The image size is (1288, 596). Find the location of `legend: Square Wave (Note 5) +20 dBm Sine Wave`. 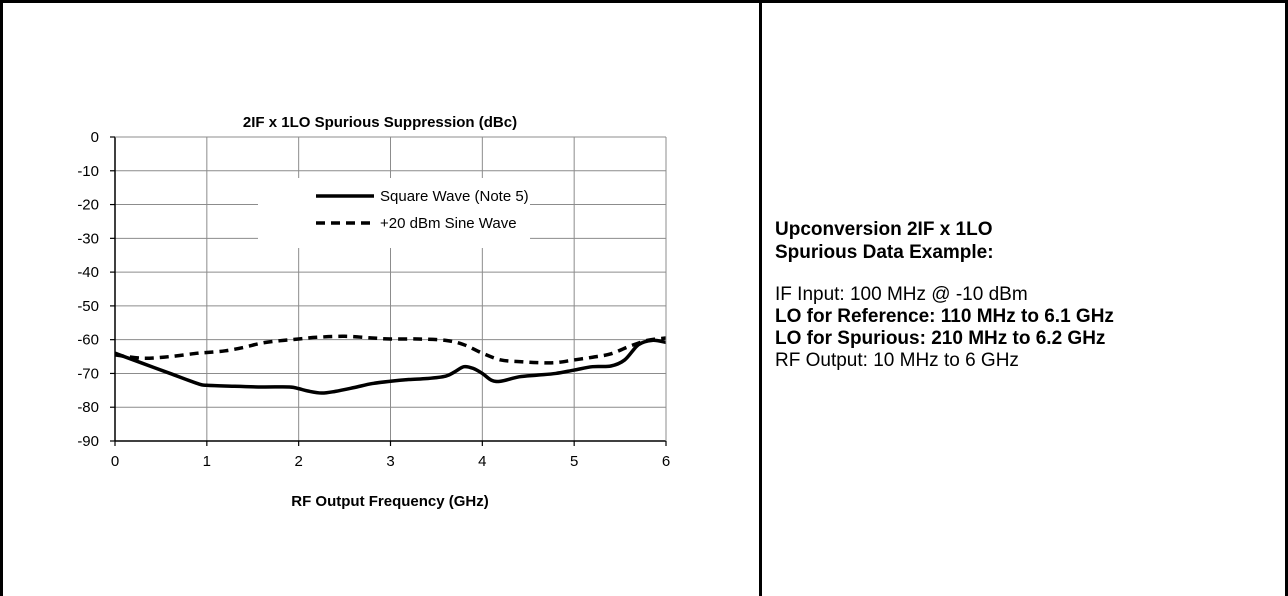

legend: Square Wave (Note 5) +20 dBm Sine Wave is located at coordinates (394, 213).